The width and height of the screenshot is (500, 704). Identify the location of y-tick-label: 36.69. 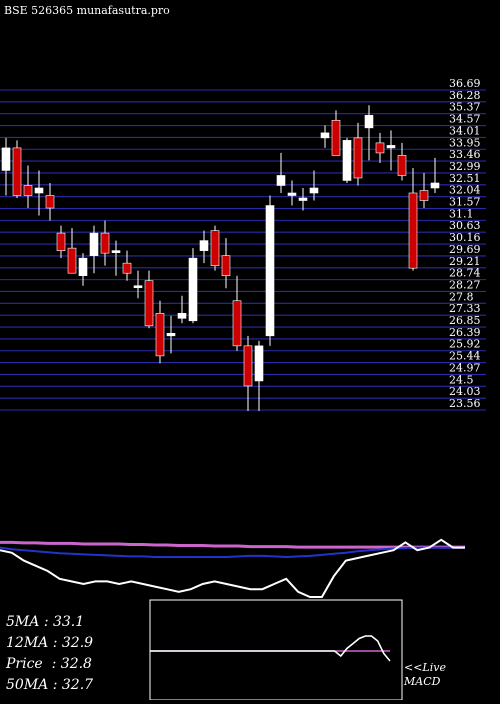
(465, 83).